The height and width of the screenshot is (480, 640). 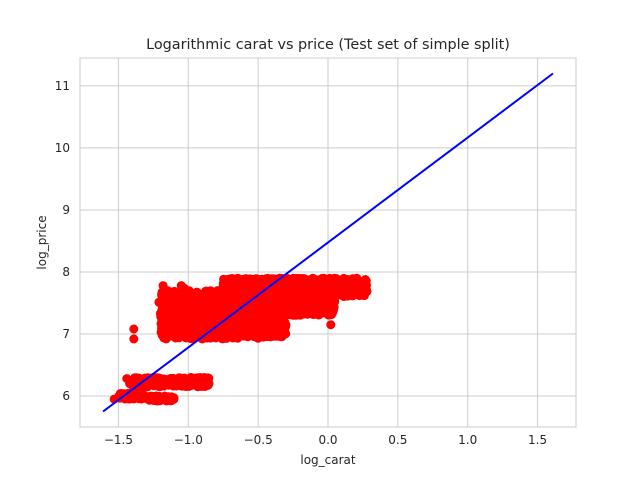 What do you see at coordinates (240, 339) in the screenshot?
I see `scatter-points` at bounding box center [240, 339].